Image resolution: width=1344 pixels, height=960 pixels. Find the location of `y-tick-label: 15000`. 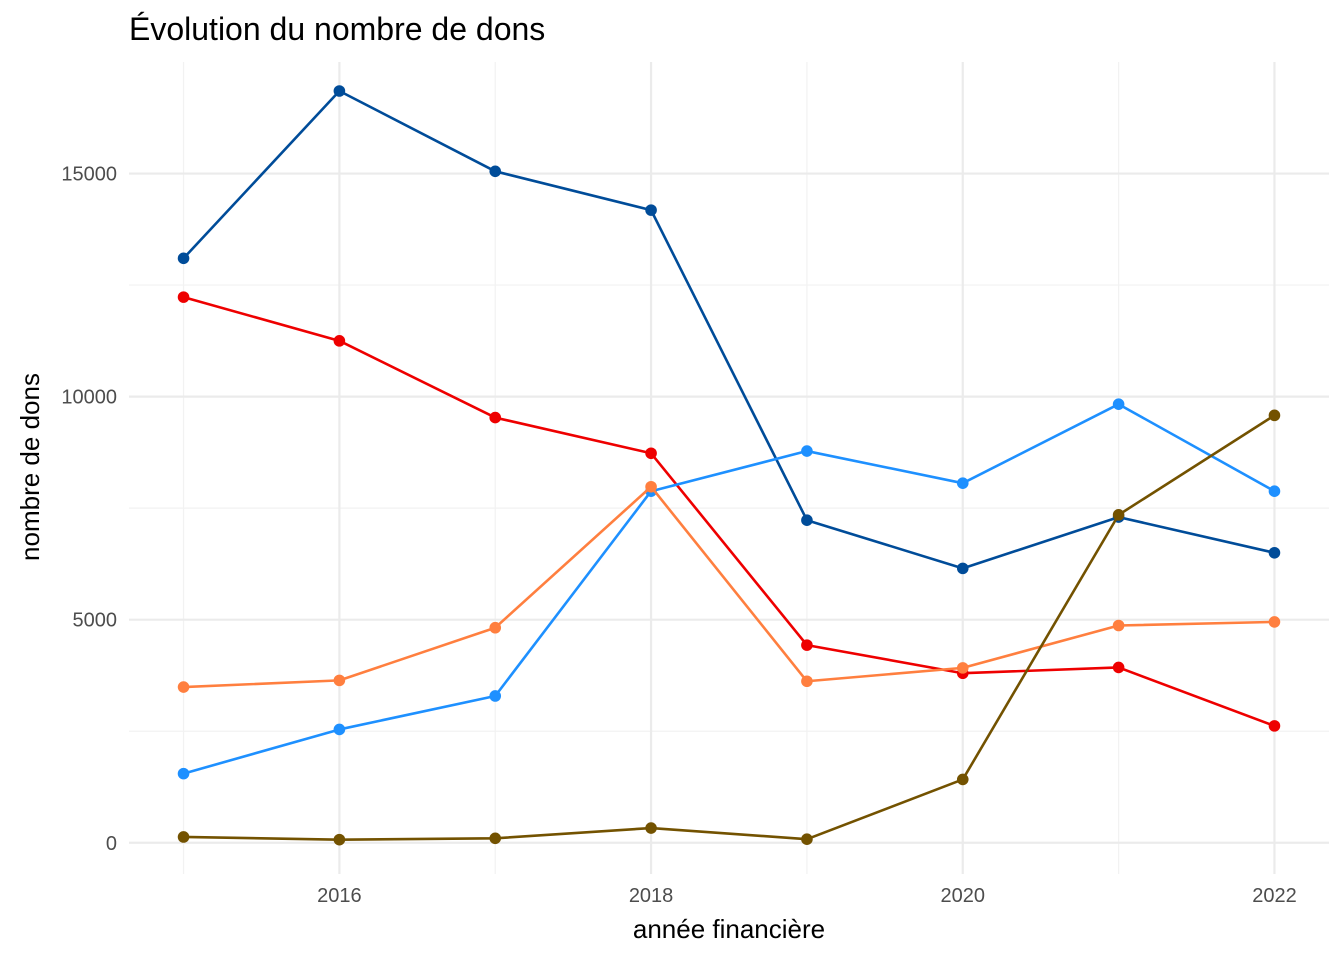

y-tick-label: 15000 is located at coordinates (89, 175).